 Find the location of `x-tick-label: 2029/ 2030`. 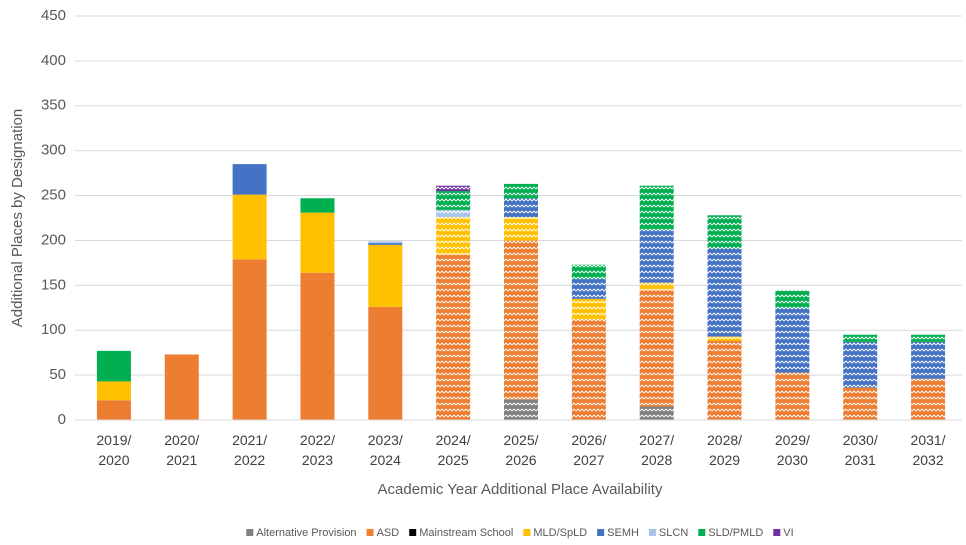

x-tick-label: 2029/ 2030 is located at coordinates (792, 450).